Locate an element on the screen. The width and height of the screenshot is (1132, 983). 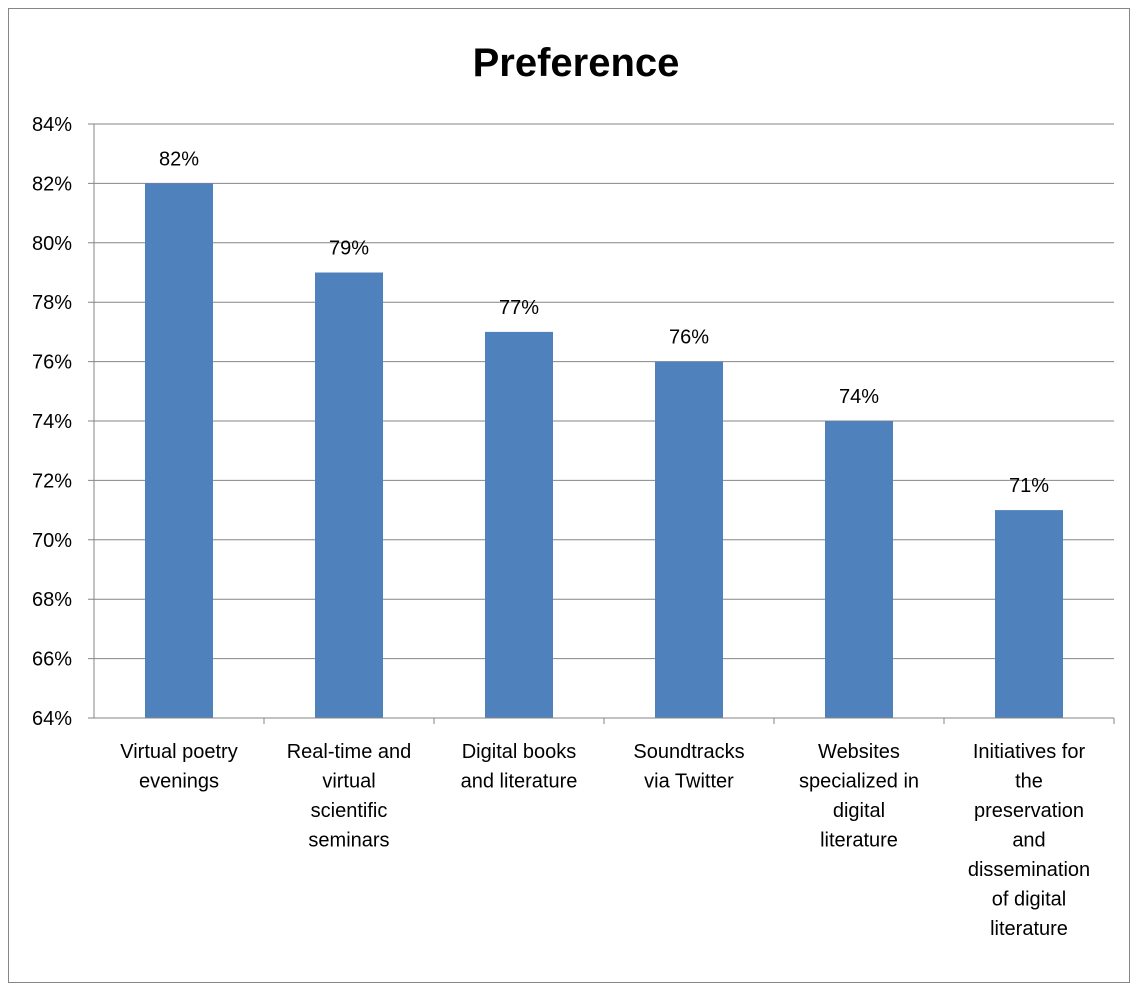
category-label: Digital books and literature is located at coordinates (519, 767).